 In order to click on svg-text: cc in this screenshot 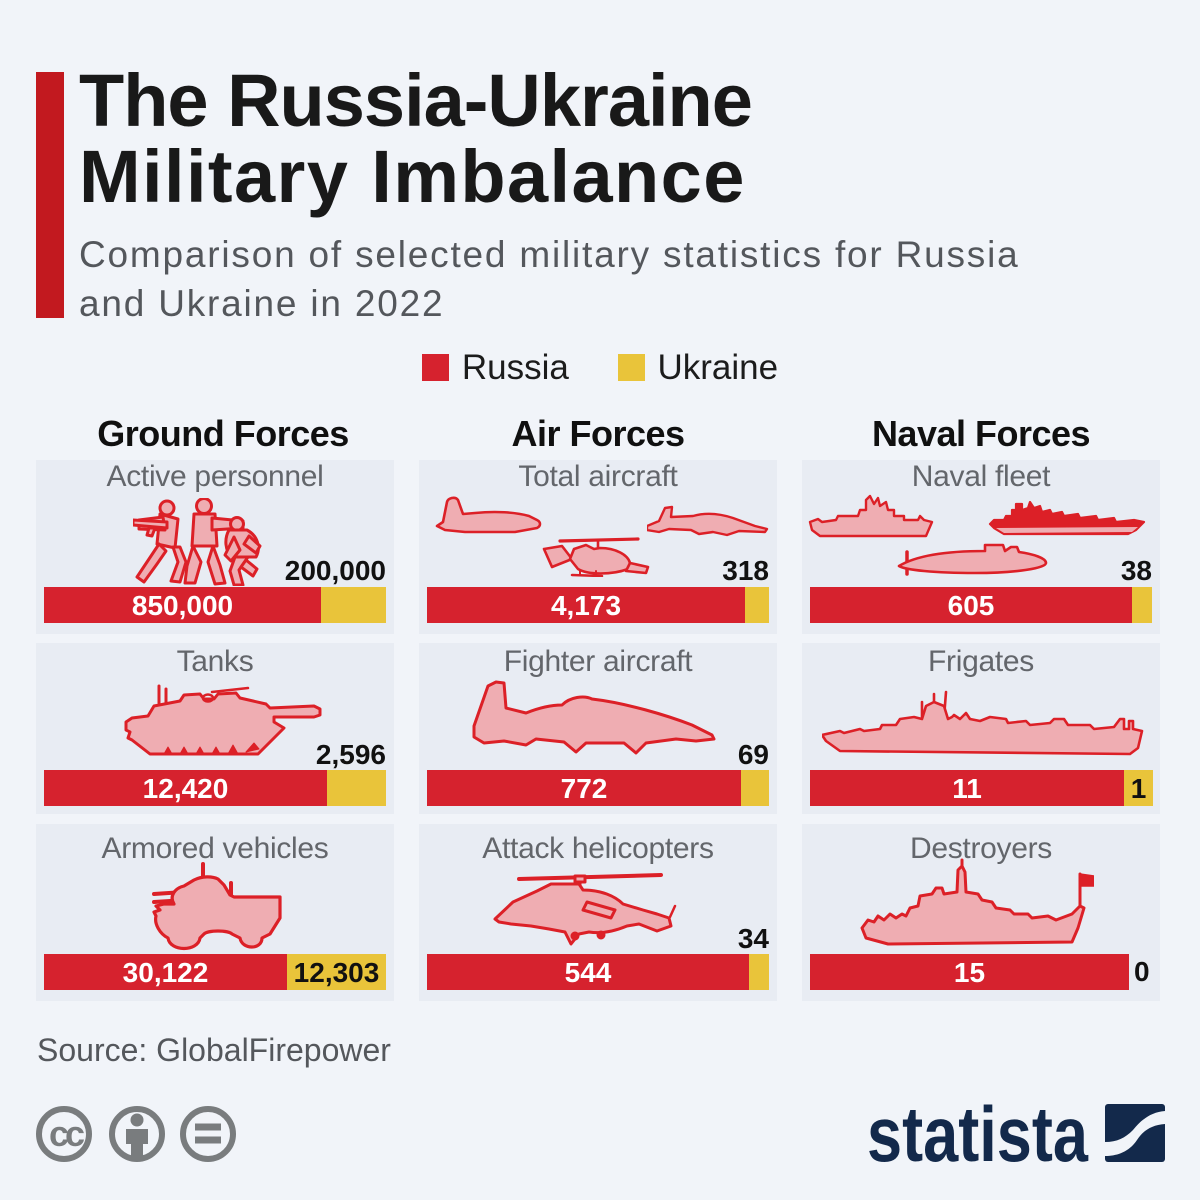, I will do `click(66, 1133)`.